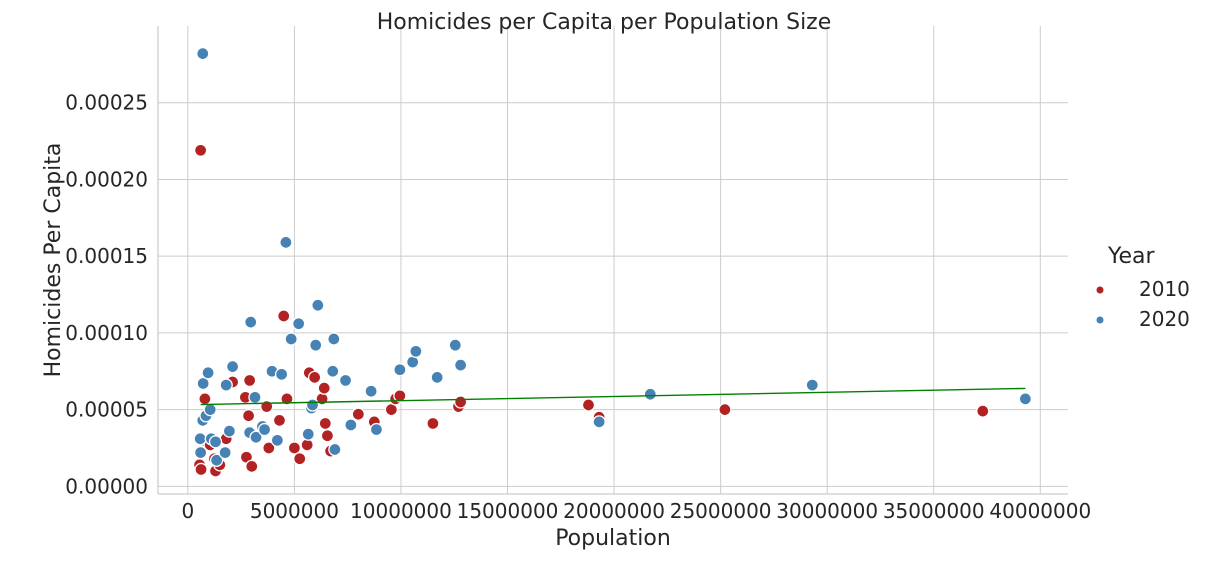  What do you see at coordinates (721, 511) in the screenshot?
I see `x-tick-label: 25000000` at bounding box center [721, 511].